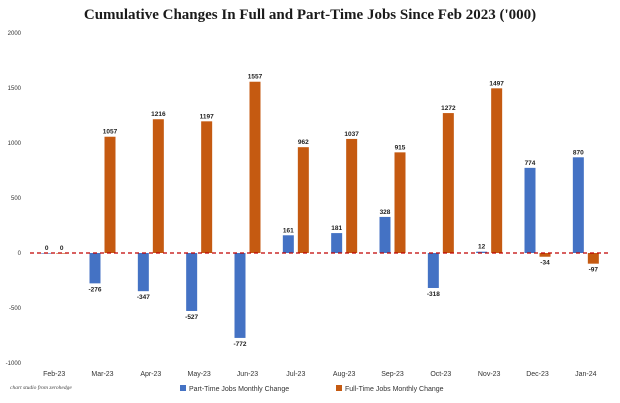  I want to click on x-tick-label: Mar-23, so click(102, 374).